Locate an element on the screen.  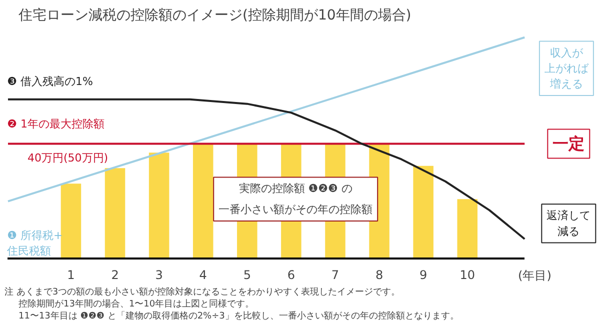
x-tick-label: 3 is located at coordinates (159, 275).